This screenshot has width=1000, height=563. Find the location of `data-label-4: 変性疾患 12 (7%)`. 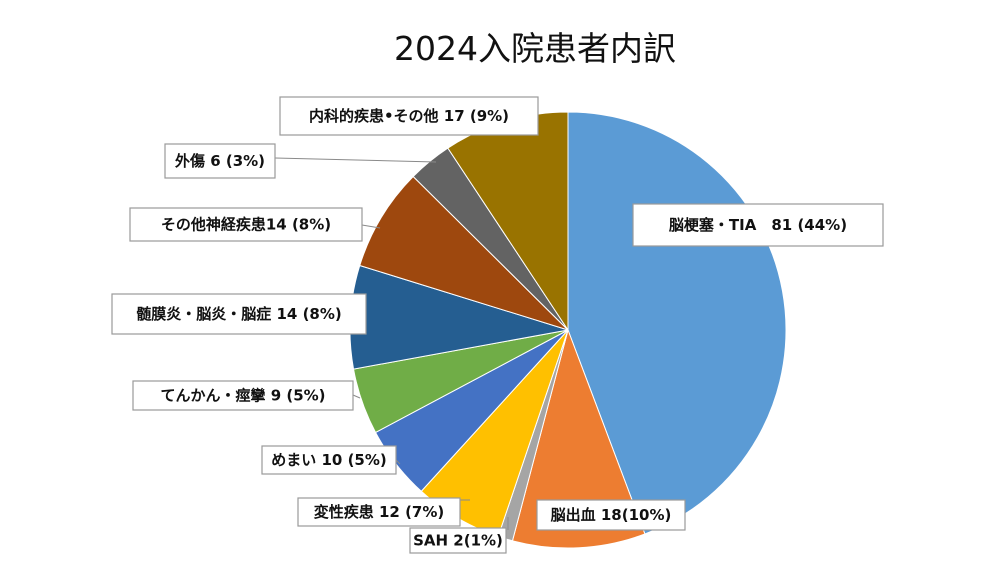

data-label-4: 変性疾患 12 (7%) is located at coordinates (379, 512).